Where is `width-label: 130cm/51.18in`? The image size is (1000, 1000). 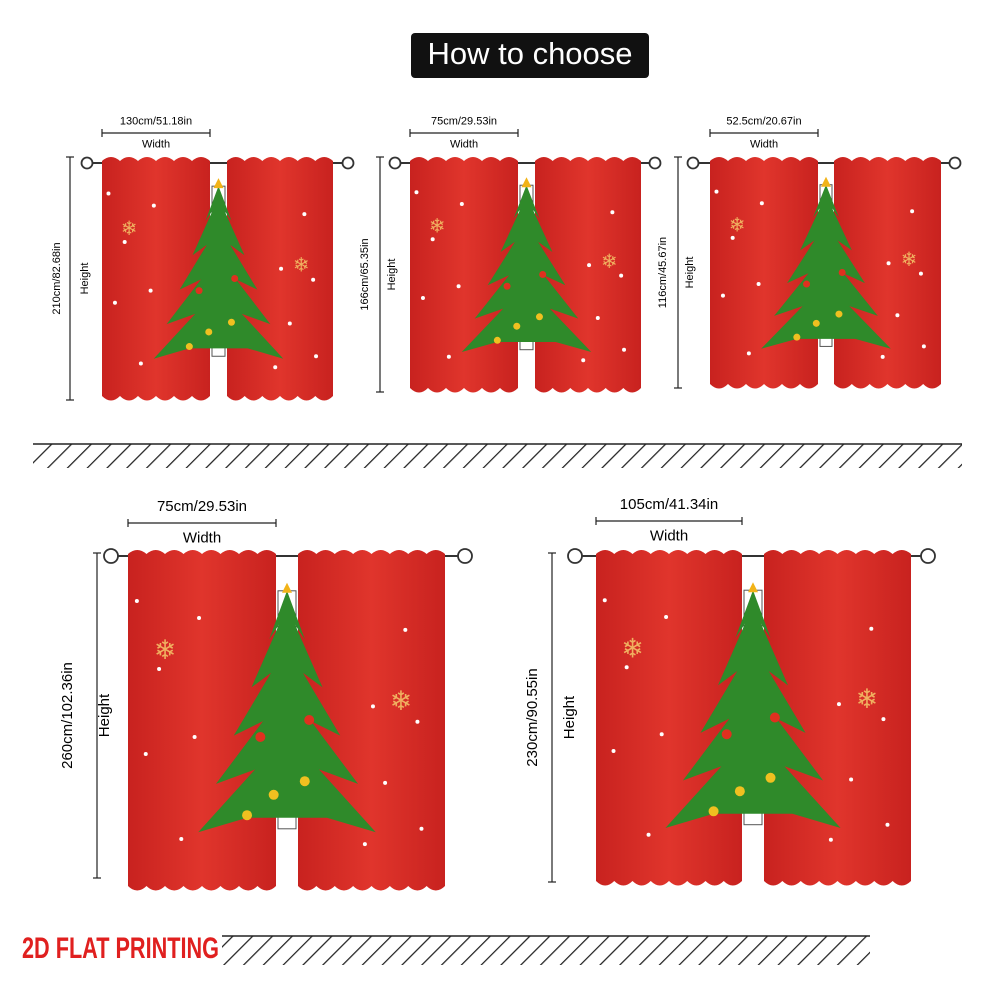
width-label: 130cm/51.18in is located at coordinates (156, 121).